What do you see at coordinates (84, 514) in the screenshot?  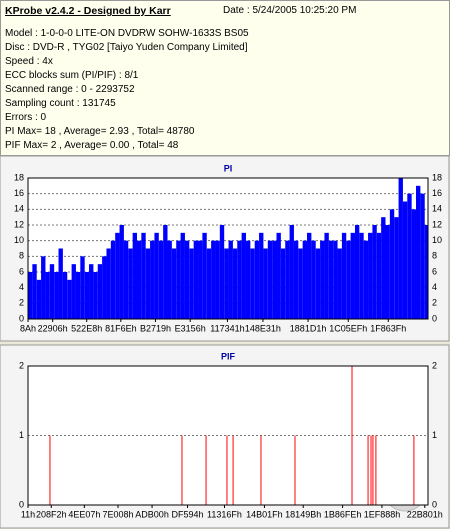 I see `x-tick-label: 4EE07h` at bounding box center [84, 514].